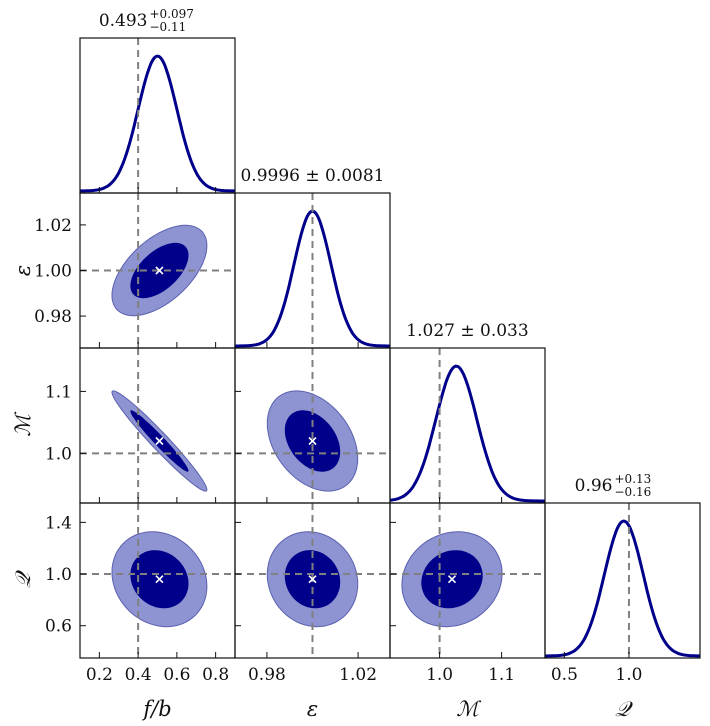  Describe the element at coordinates (439, 675) in the screenshot. I see `x-tick-label-M: 1.0` at that location.